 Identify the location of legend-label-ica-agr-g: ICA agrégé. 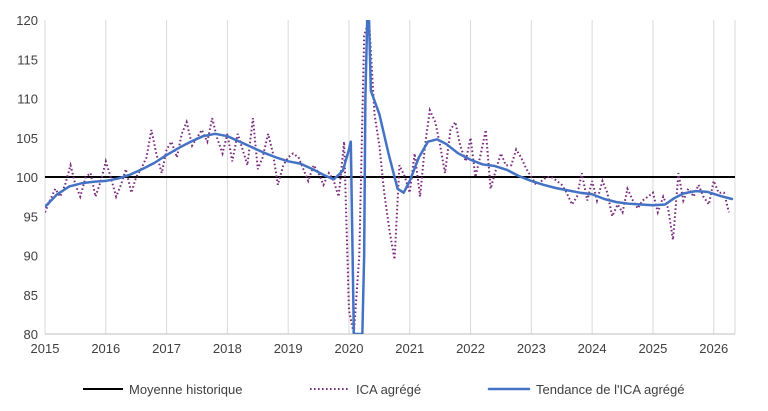
(388, 389).